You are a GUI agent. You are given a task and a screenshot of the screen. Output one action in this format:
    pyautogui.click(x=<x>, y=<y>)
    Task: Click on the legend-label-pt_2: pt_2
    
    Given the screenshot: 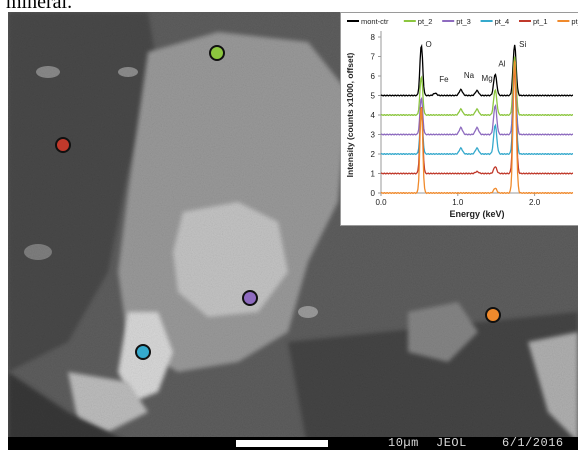 What is the action you would take?
    pyautogui.click(x=425, y=21)
    